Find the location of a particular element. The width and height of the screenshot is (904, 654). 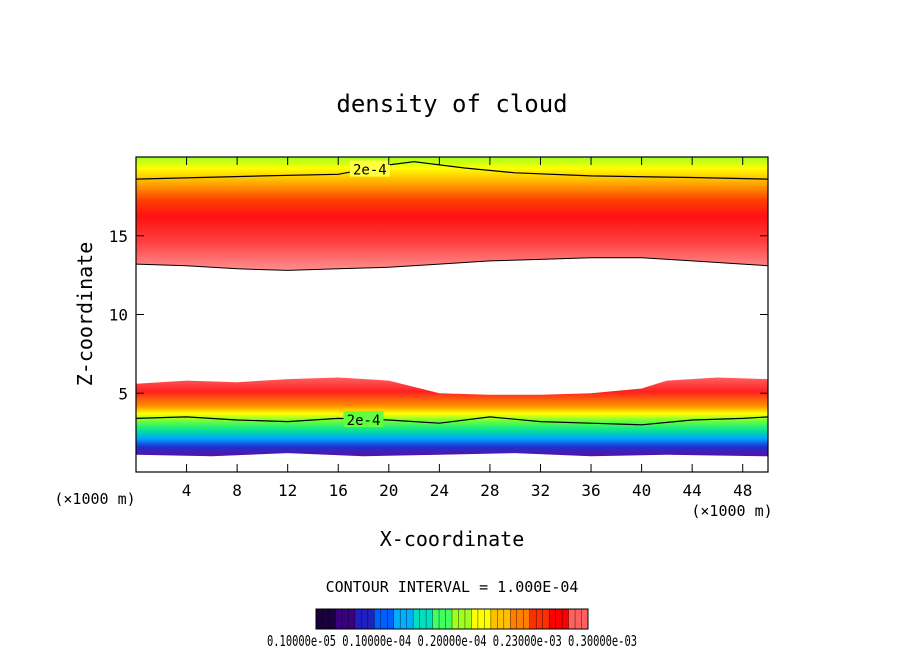

colorbar is located at coordinates (452, 619).